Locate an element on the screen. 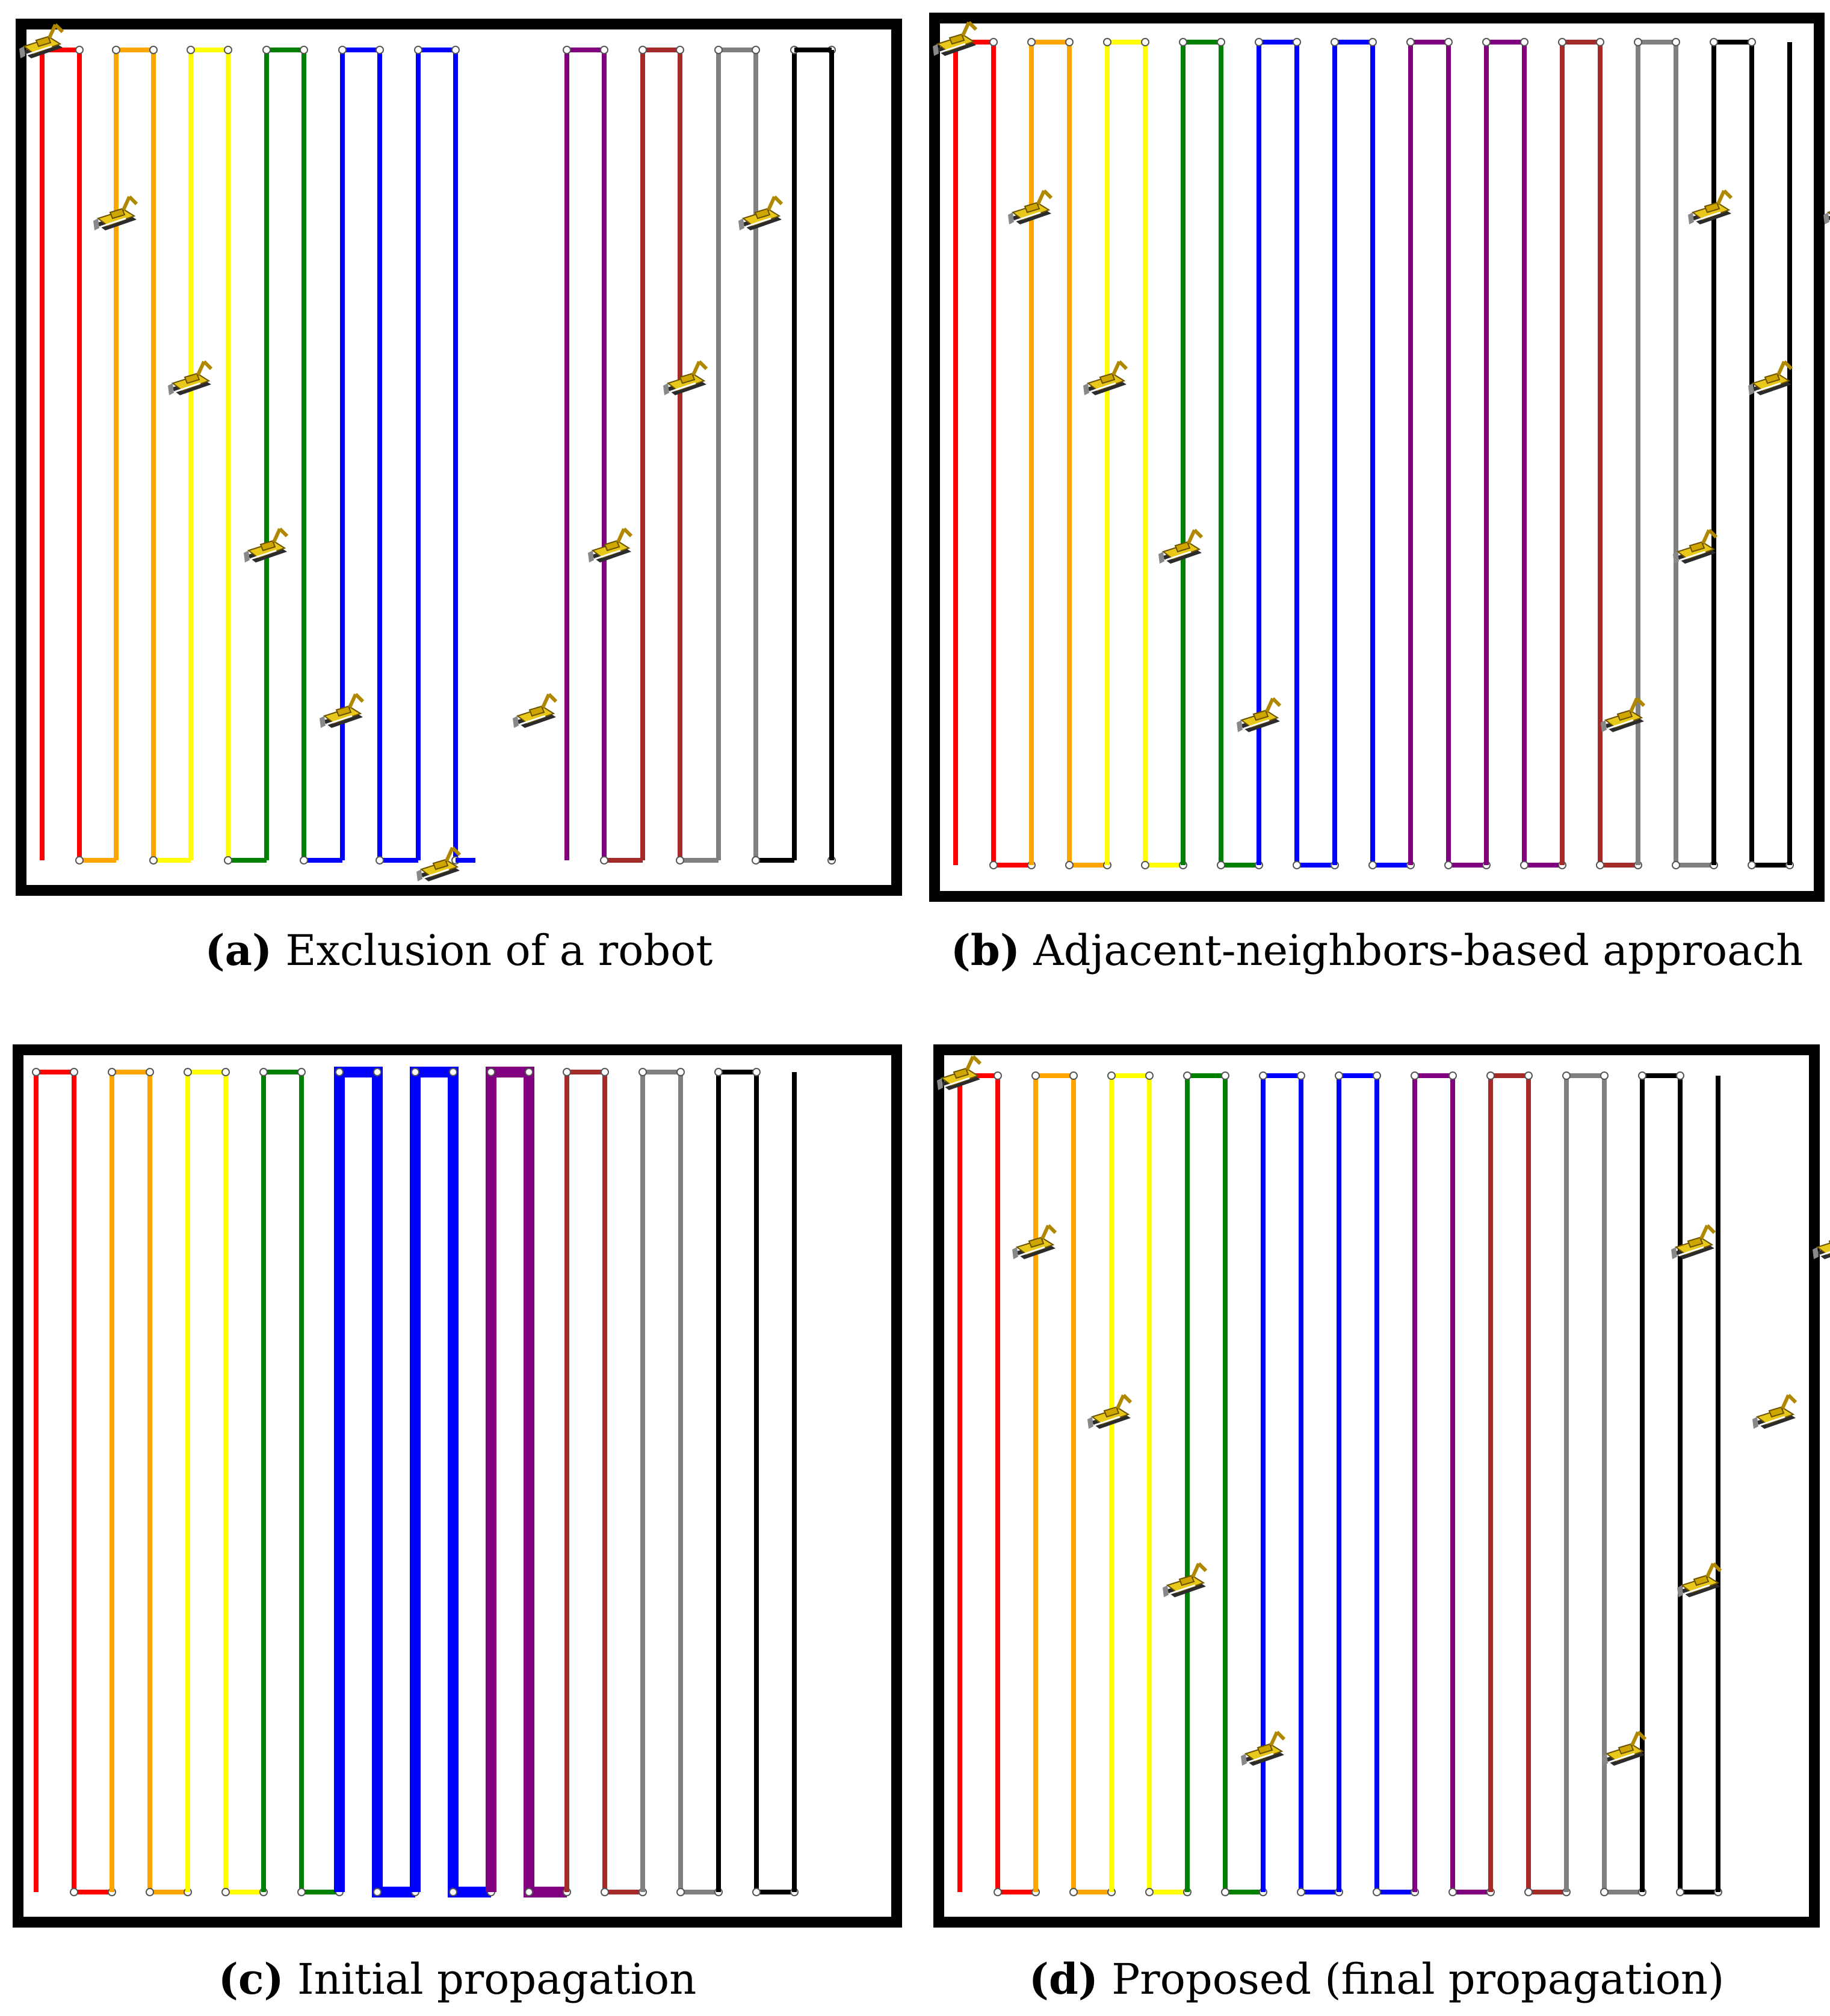 The width and height of the screenshot is (1830, 2016). panel-a-caption-text: Exclusion of a robot is located at coordinates (499, 950).